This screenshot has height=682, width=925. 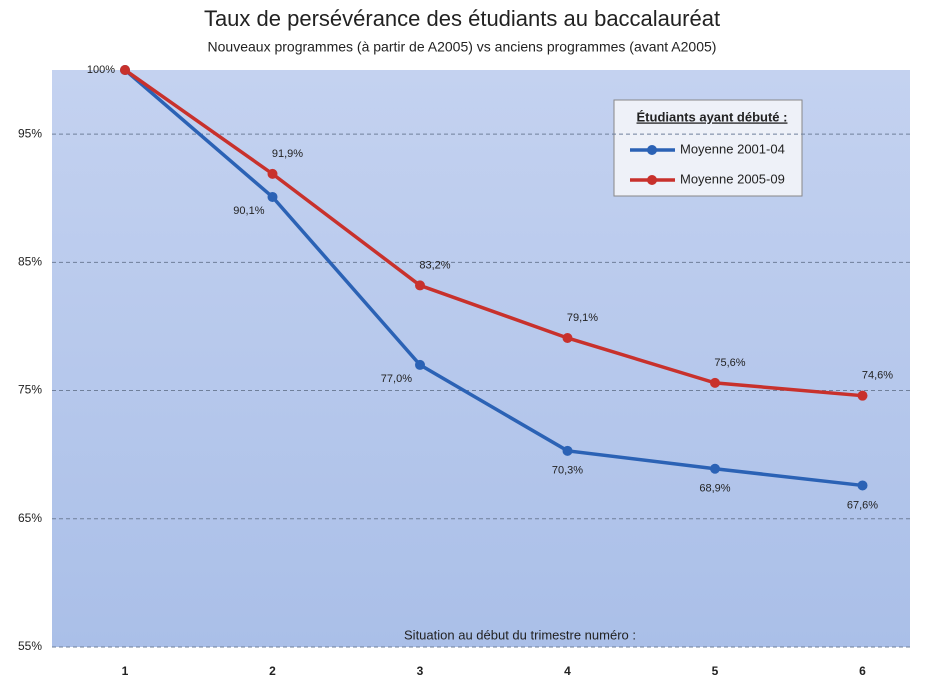 What do you see at coordinates (714, 489) in the screenshot?
I see `value-label: 68,9%` at bounding box center [714, 489].